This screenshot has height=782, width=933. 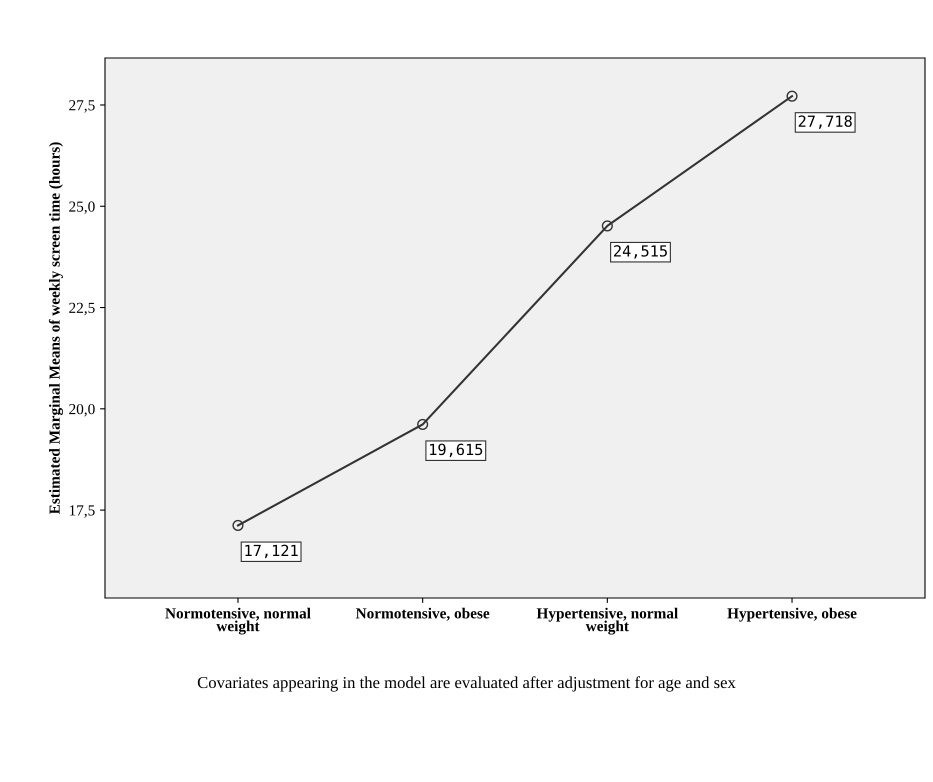 I want to click on text: 19,615, so click(x=456, y=451).